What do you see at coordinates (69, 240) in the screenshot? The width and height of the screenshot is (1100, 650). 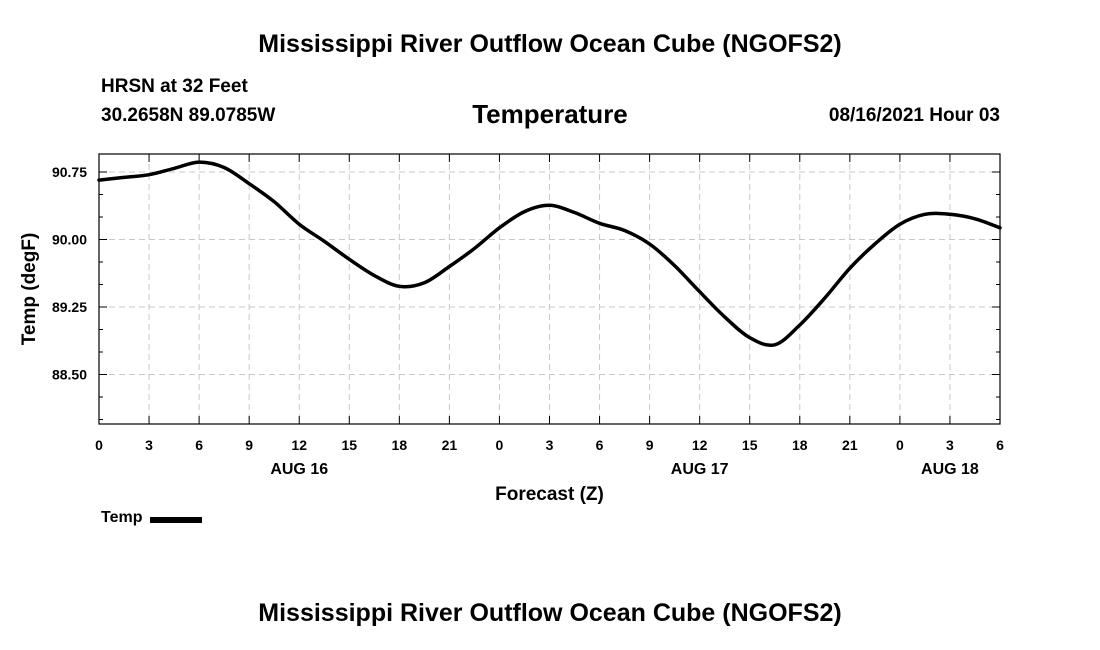 I see `y-tick-label: 90.00` at bounding box center [69, 240].